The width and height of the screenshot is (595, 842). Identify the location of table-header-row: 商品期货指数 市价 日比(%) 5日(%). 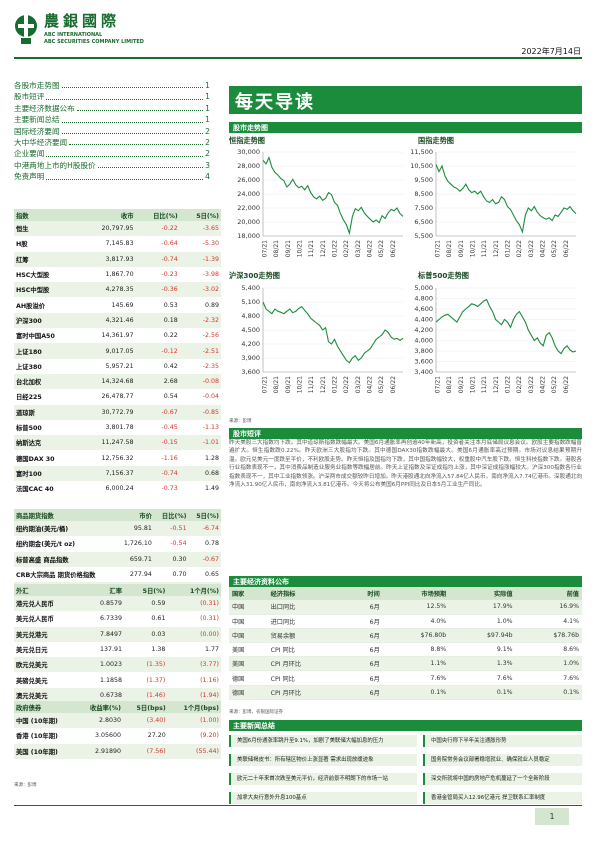
(117, 515).